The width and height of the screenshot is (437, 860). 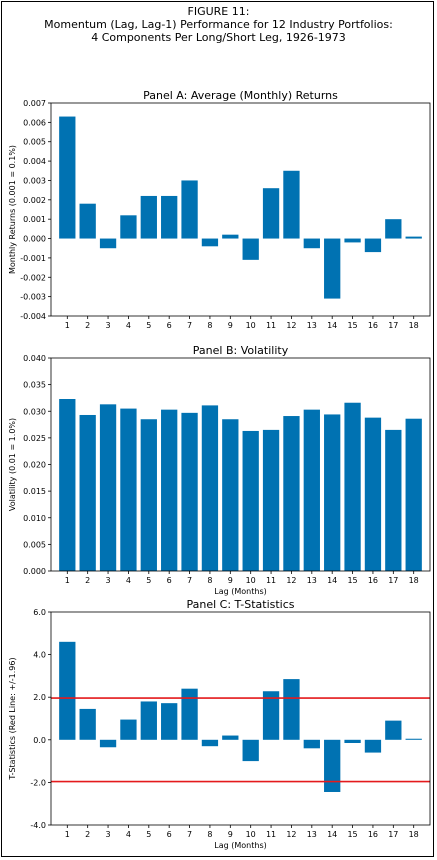 What do you see at coordinates (240, 591) in the screenshot?
I see `x-axis-label: Lag (Months)` at bounding box center [240, 591].